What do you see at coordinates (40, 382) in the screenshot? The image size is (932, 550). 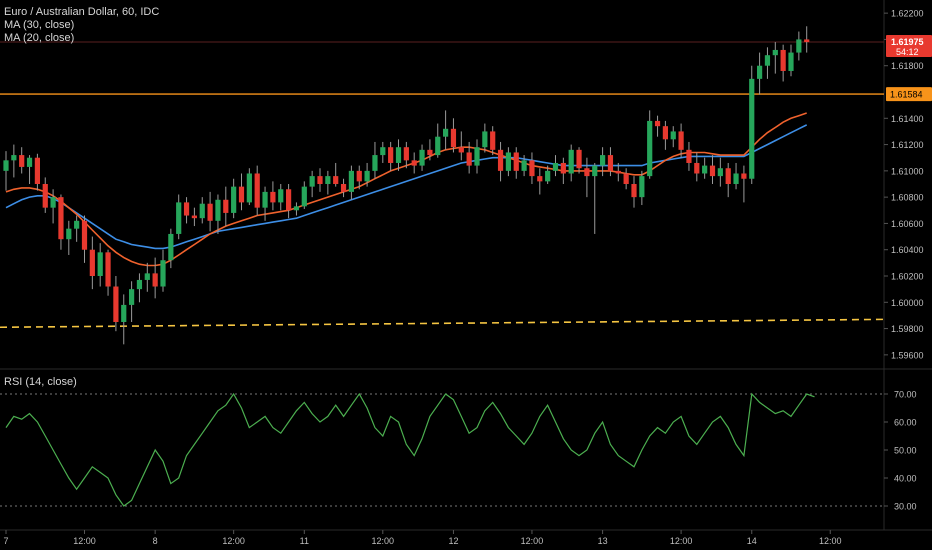 I see `legend-rsi: RSI (14, close)` at bounding box center [40, 382].